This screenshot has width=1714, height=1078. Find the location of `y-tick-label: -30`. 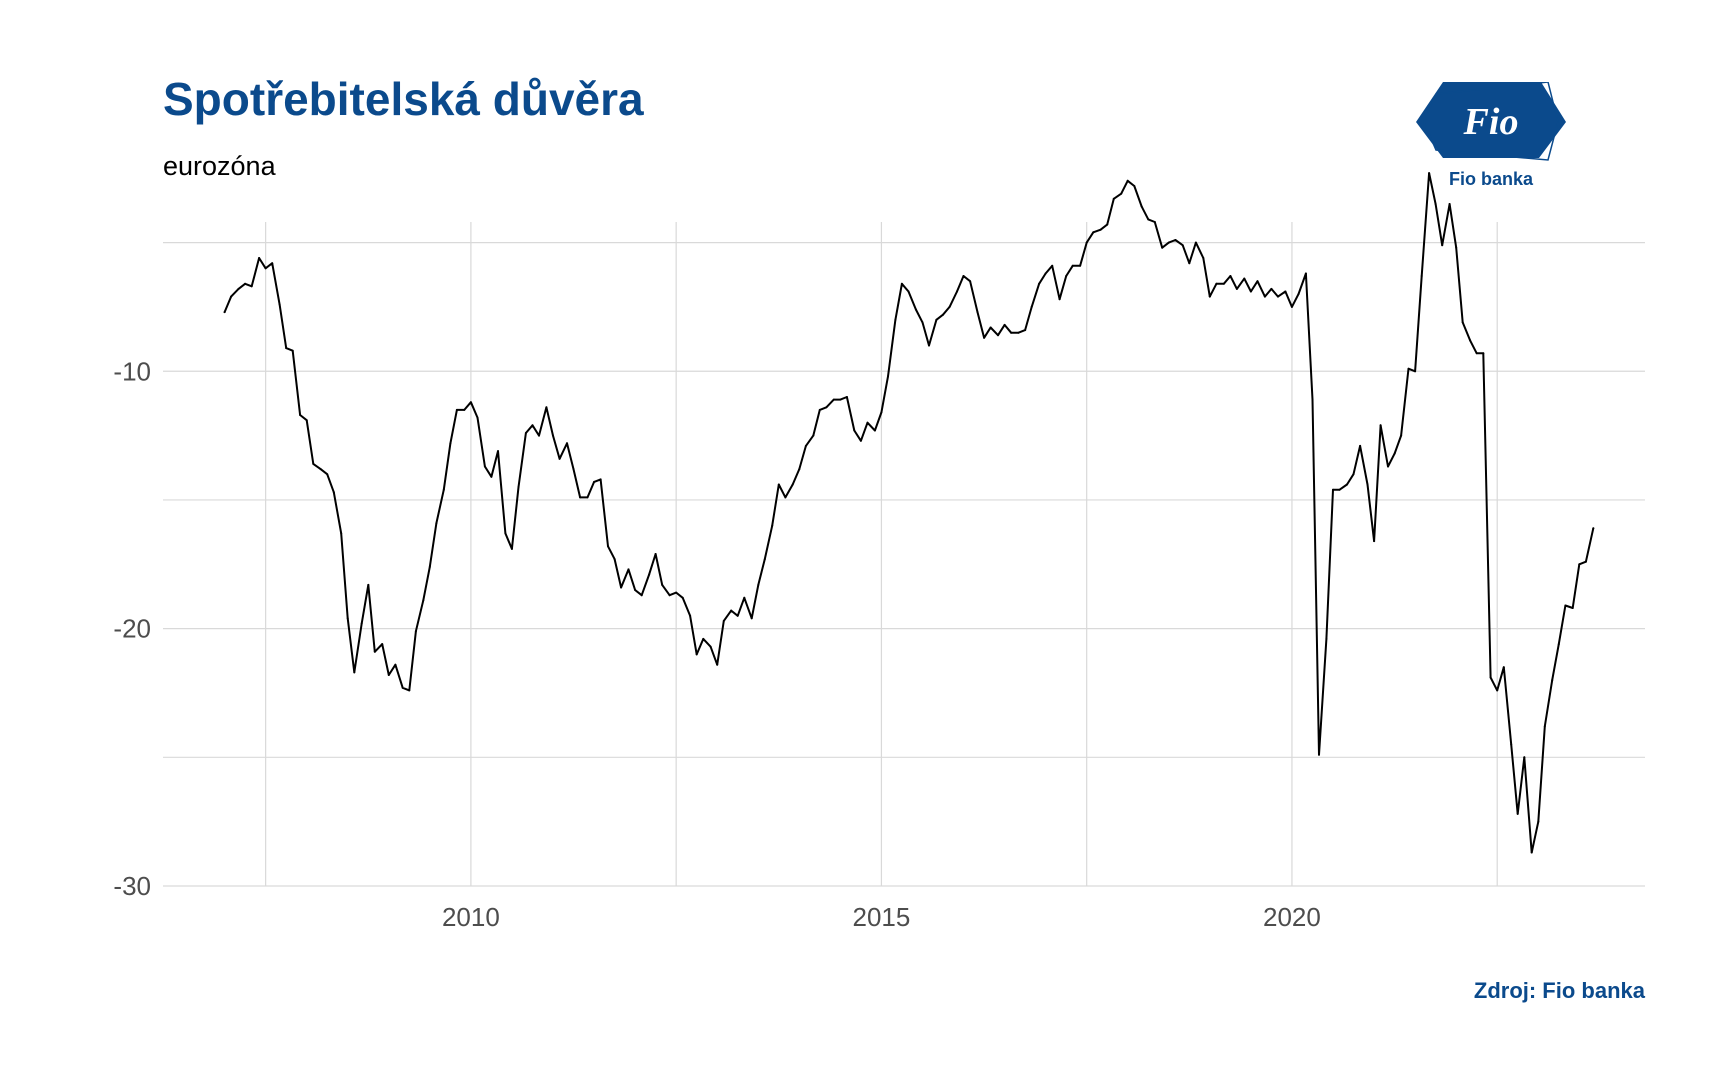

y-tick-label: -30 is located at coordinates (132, 886).